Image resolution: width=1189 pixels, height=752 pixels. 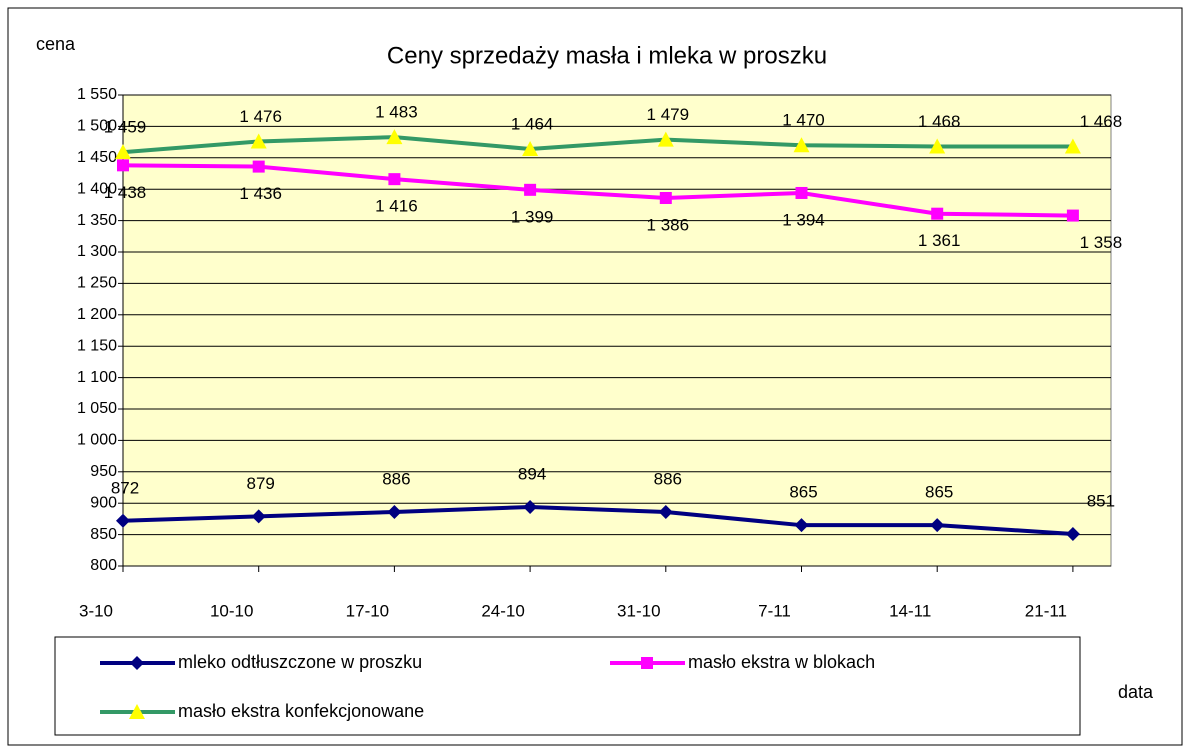 What do you see at coordinates (668, 224) in the screenshot?
I see `data-label: 1 386` at bounding box center [668, 224].